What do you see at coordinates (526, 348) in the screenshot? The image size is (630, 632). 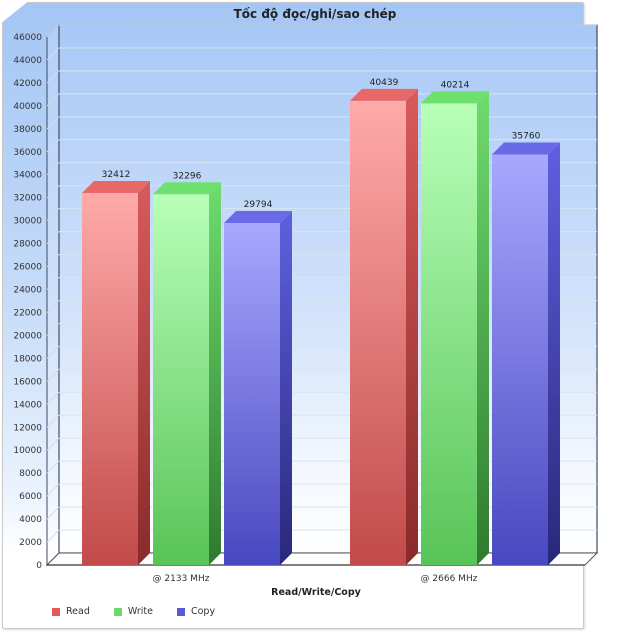 I see `bar-copy-1: 35760` at bounding box center [526, 348].